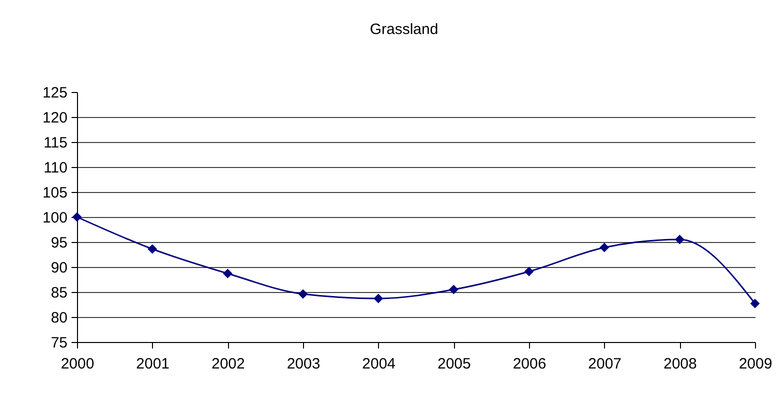 Image resolution: width=776 pixels, height=406 pixels. What do you see at coordinates (153, 364) in the screenshot?
I see `x-tick-label: 2001` at bounding box center [153, 364].